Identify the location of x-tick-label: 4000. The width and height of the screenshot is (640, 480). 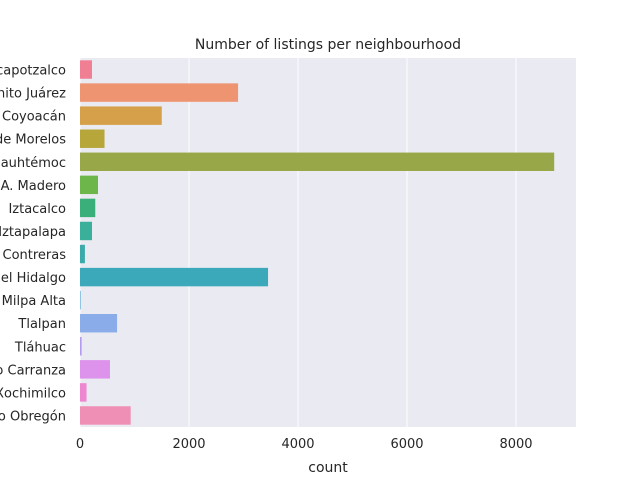
(297, 444).